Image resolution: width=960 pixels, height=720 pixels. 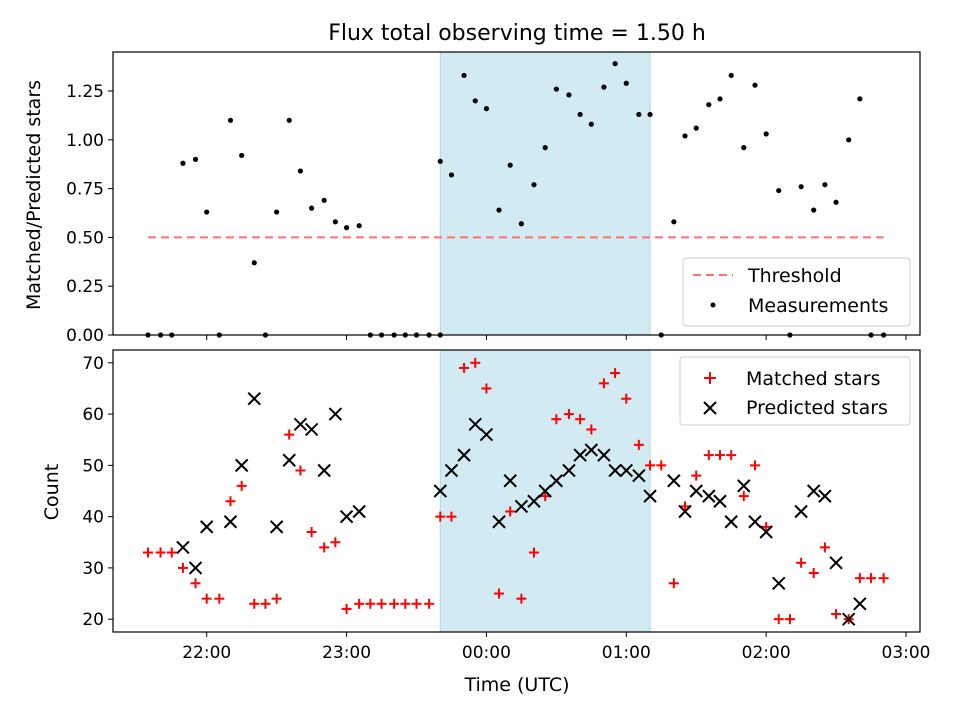 I want to click on legend-measurements-swatch, so click(x=713, y=305).